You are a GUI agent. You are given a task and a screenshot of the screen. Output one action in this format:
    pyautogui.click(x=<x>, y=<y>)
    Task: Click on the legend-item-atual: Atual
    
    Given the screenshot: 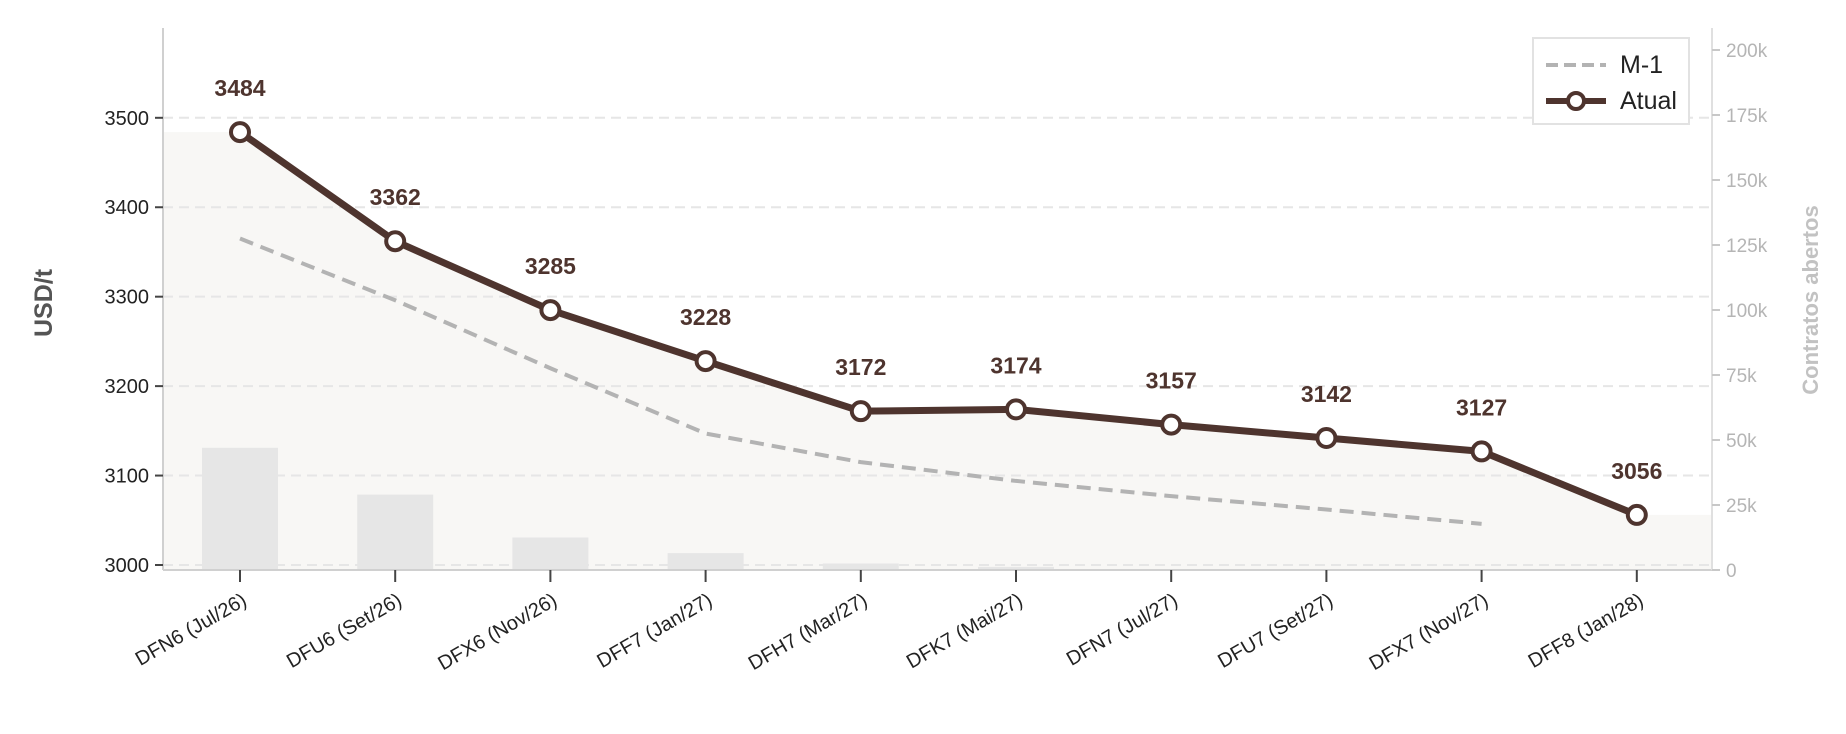 What is the action you would take?
    pyautogui.click(x=1610, y=101)
    